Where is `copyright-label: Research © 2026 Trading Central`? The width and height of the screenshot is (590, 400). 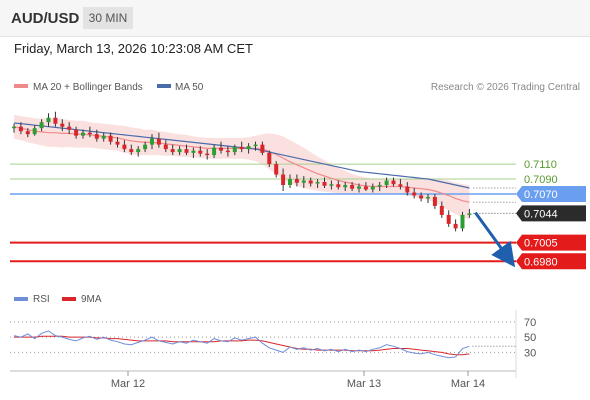
copyright-label: Research © 2026 Trading Central is located at coordinates (505, 87).